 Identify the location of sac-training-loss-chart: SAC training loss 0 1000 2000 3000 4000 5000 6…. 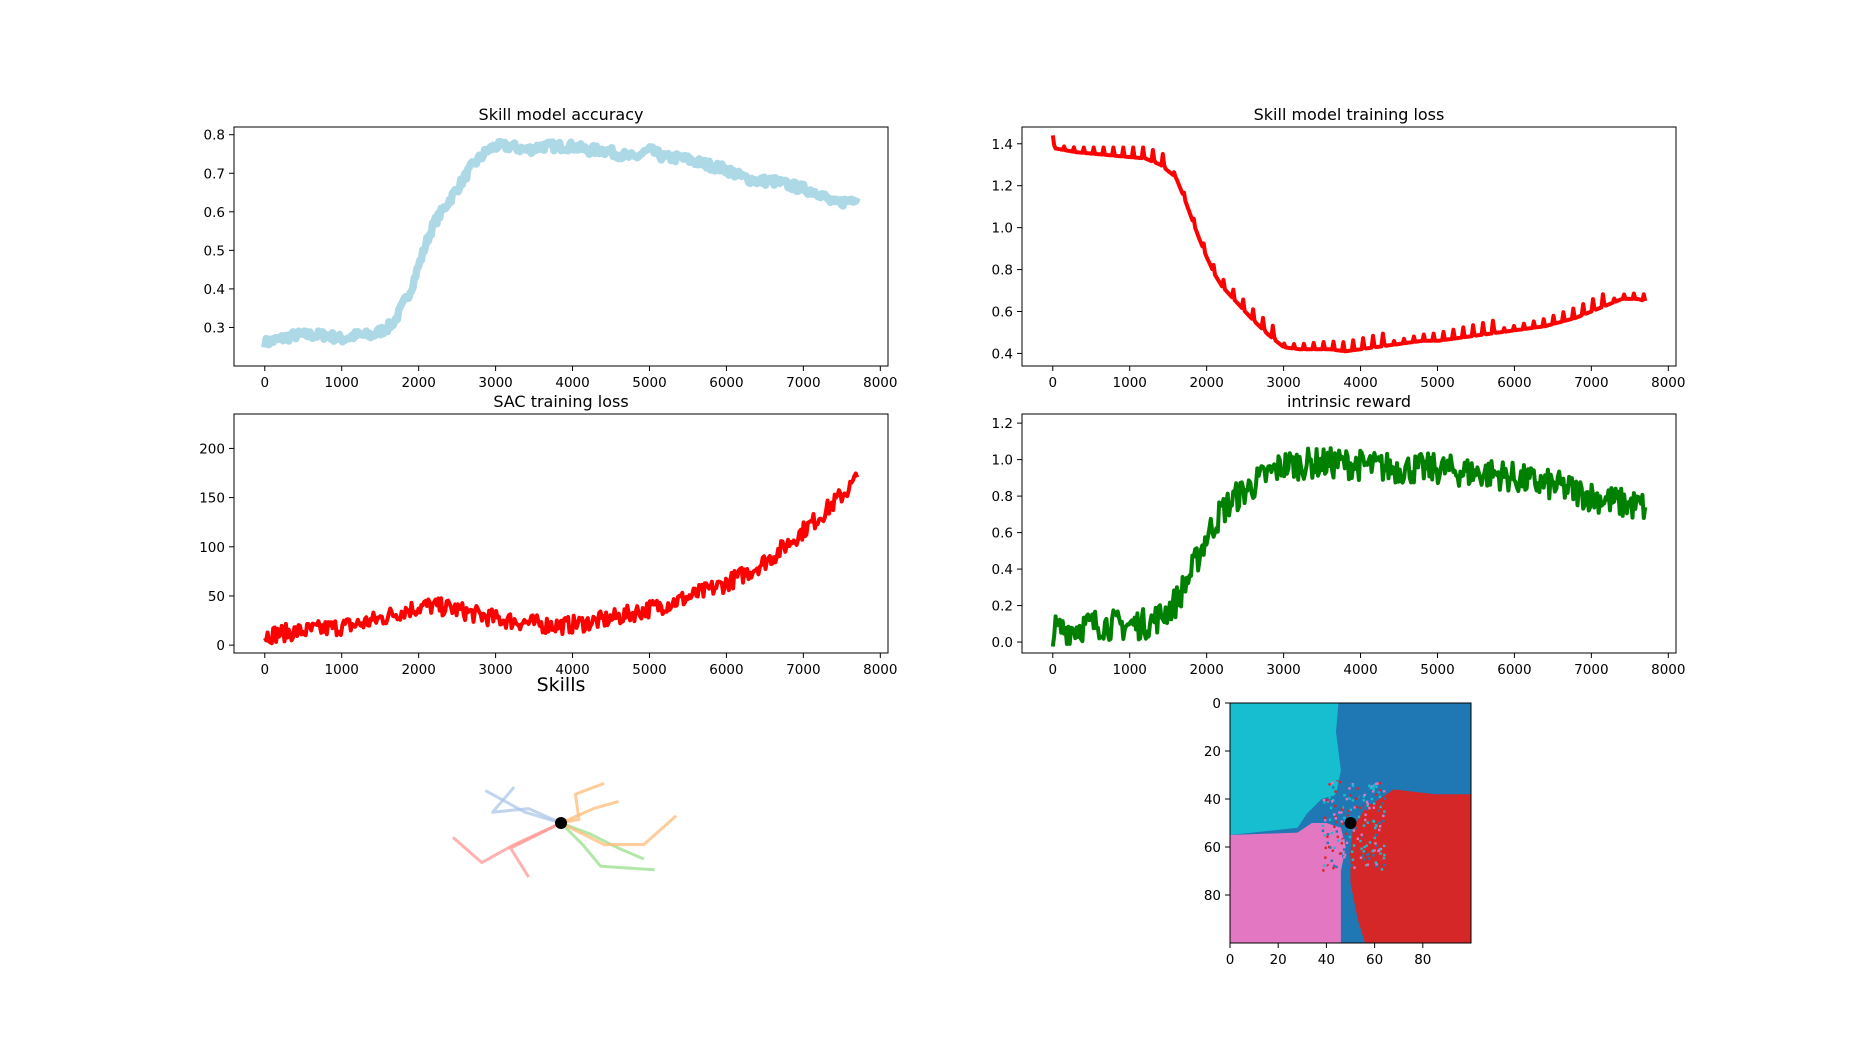
(548, 535).